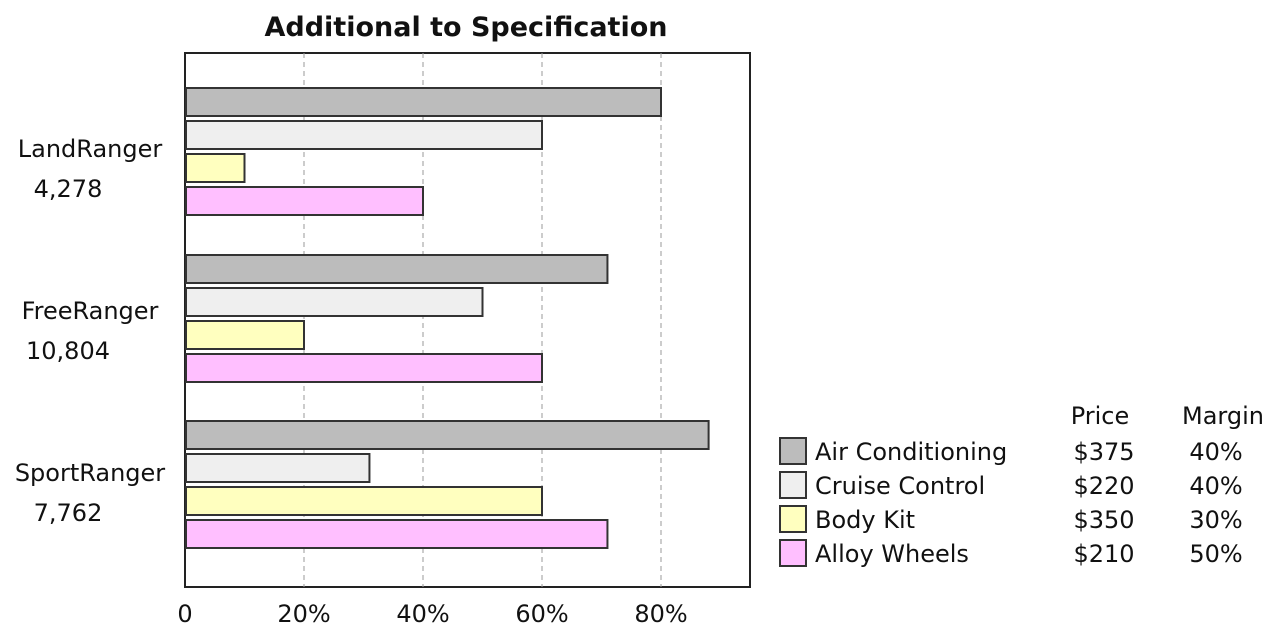  Describe the element at coordinates (68, 513) in the screenshot. I see `category-value: 7,762` at that location.